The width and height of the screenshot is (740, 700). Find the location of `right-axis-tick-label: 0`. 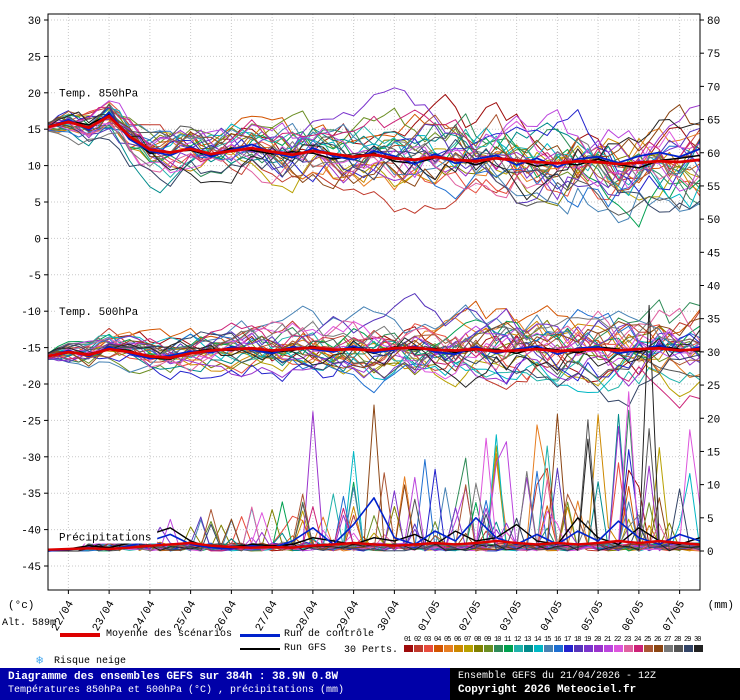

right-axis-tick-label: 0 is located at coordinates (710, 553).